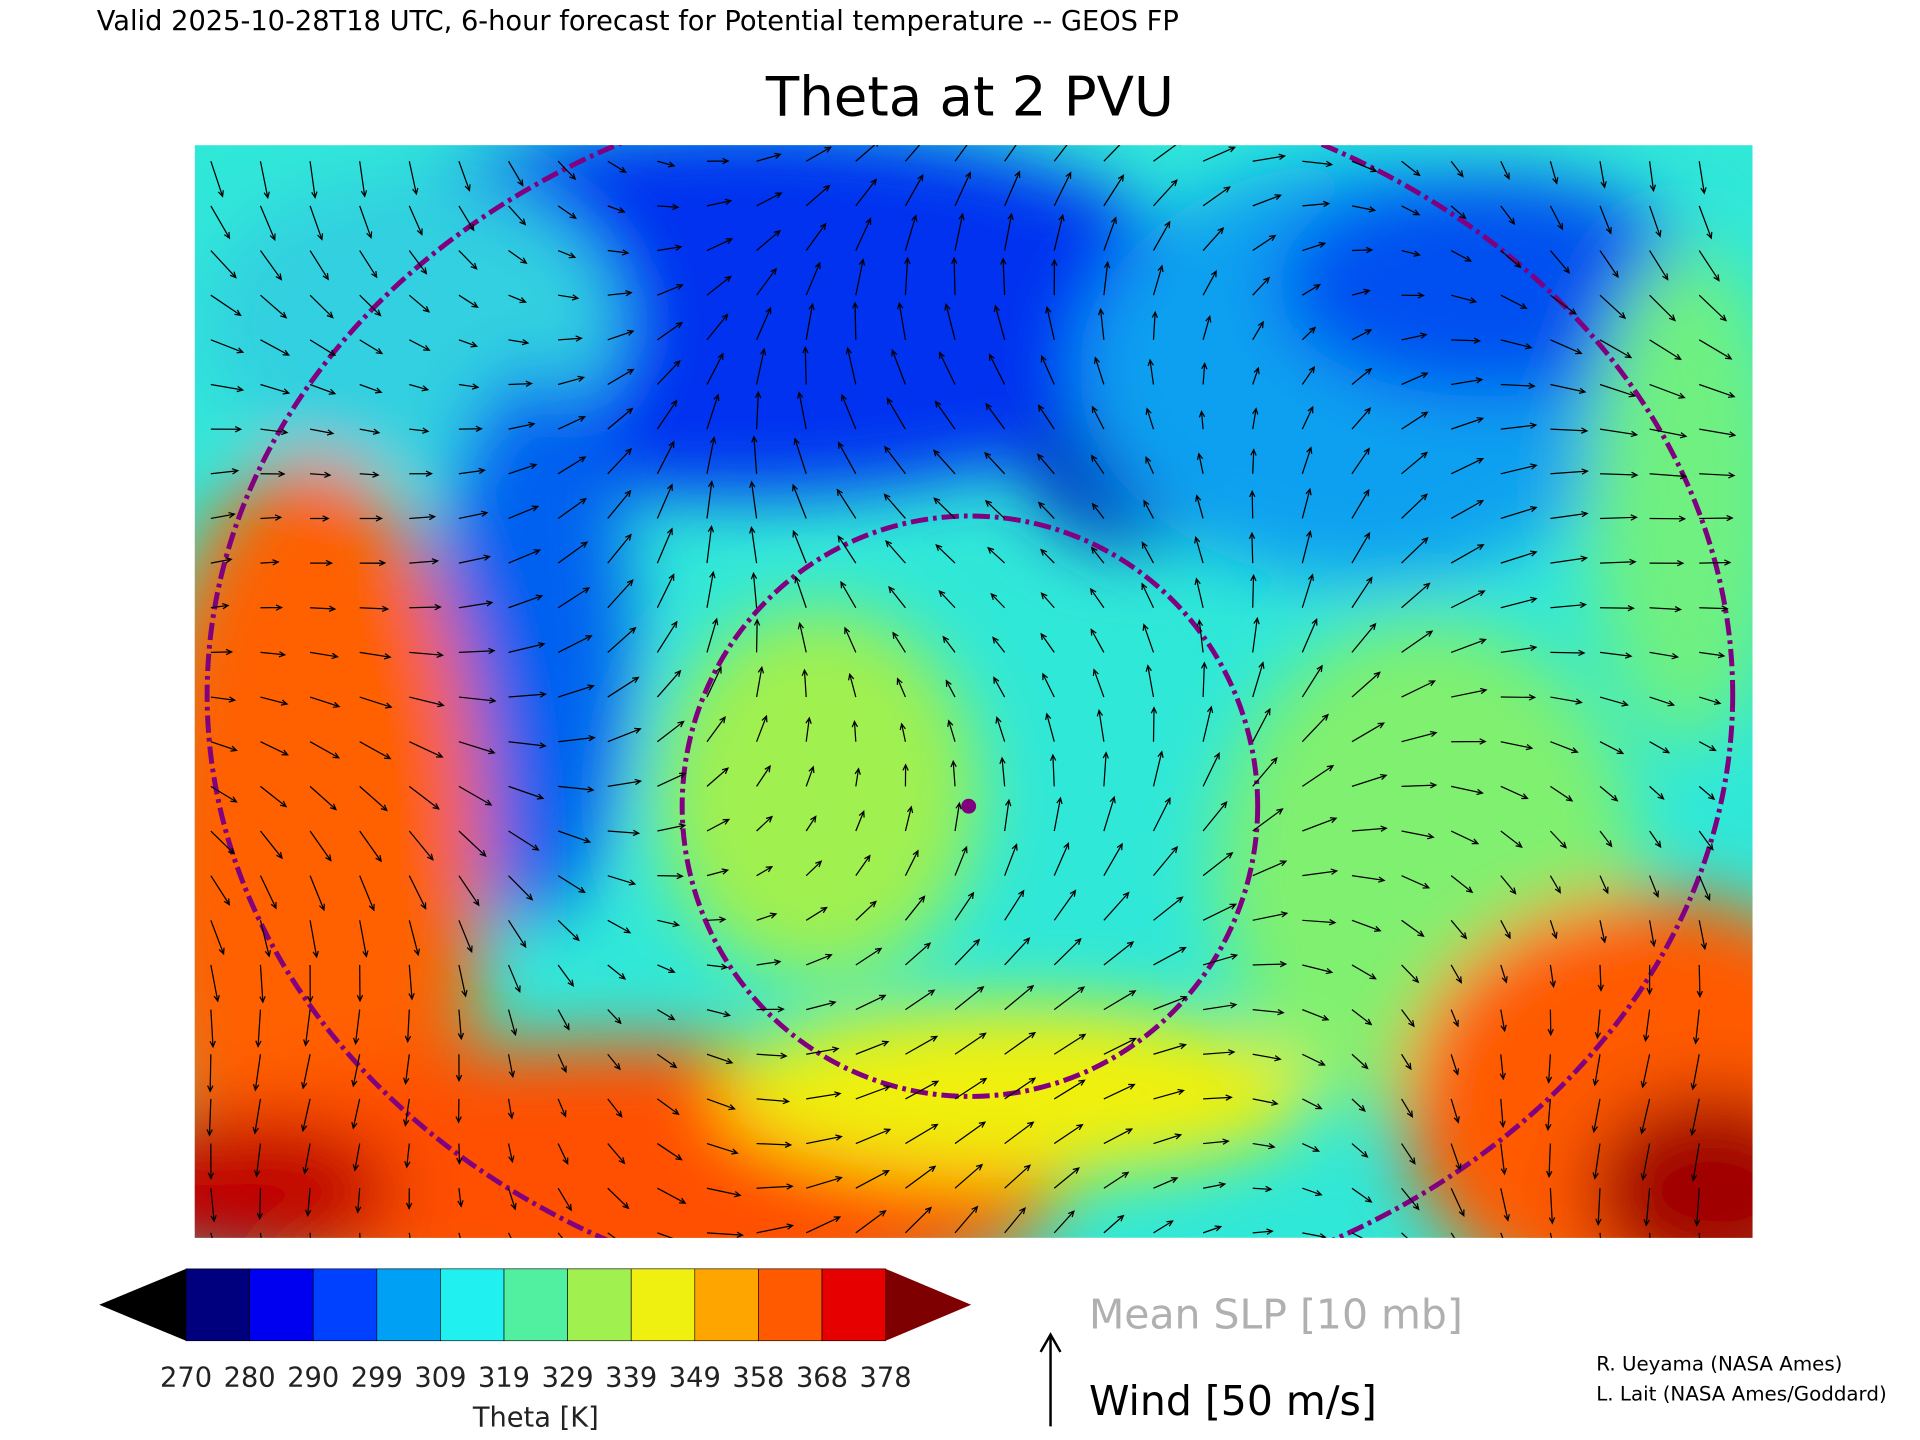 The height and width of the screenshot is (1440, 1920). What do you see at coordinates (1741, 1393) in the screenshot?
I see `credit: L. Lait (NASA Ames/Goddard)` at bounding box center [1741, 1393].